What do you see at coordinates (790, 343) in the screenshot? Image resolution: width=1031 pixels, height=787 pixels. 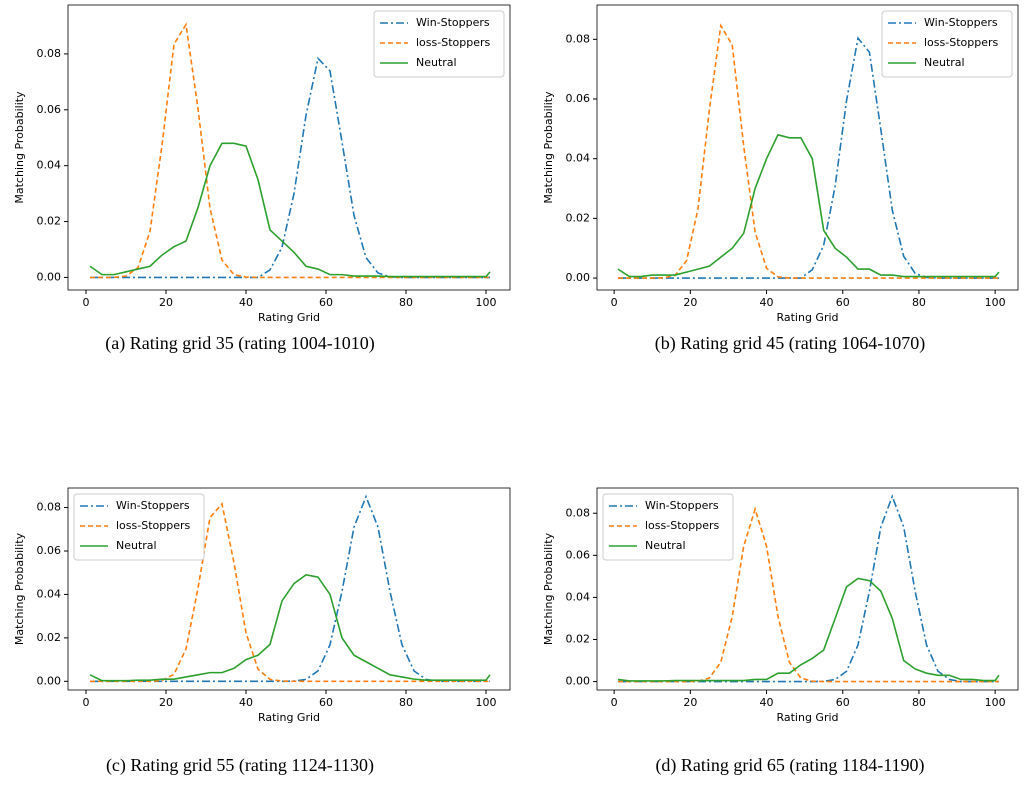 I see `caption: (b) Rating grid 45 (rating 1064-1070)` at bounding box center [790, 343].